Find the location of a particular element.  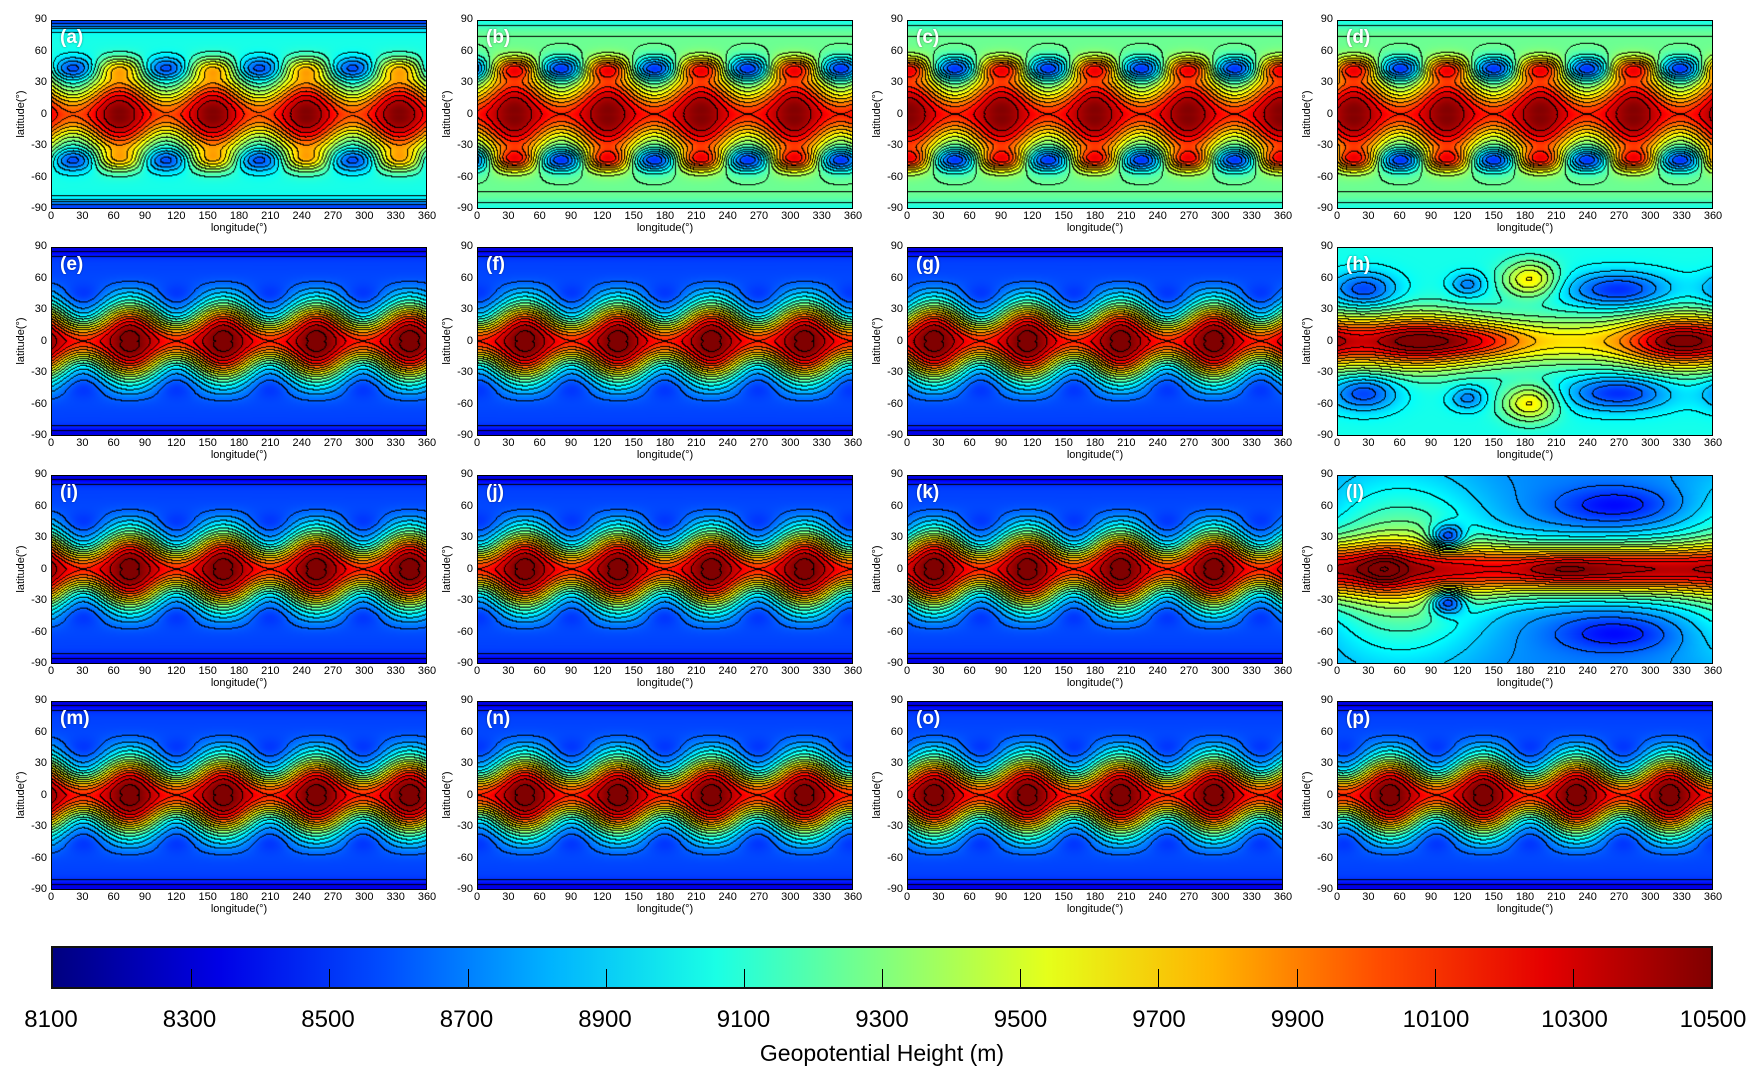

colorbar-tick-label: 10500 is located at coordinates (1713, 1019).